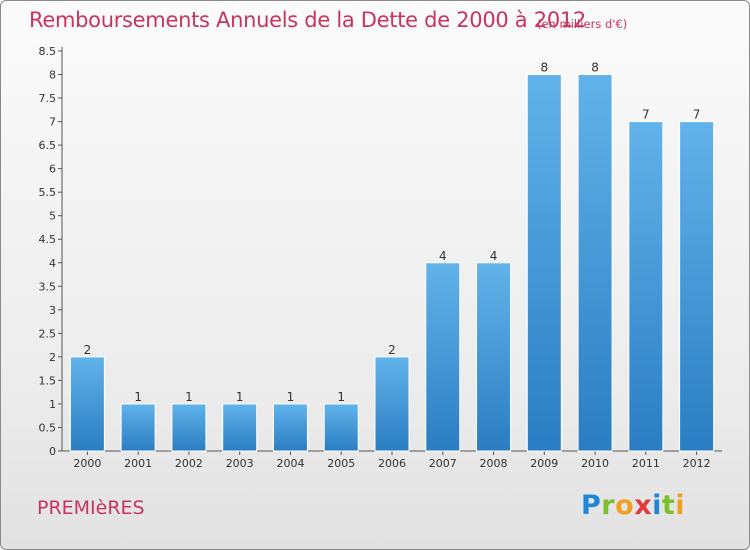  I want to click on y-tick-label: 2.5, so click(48, 333).